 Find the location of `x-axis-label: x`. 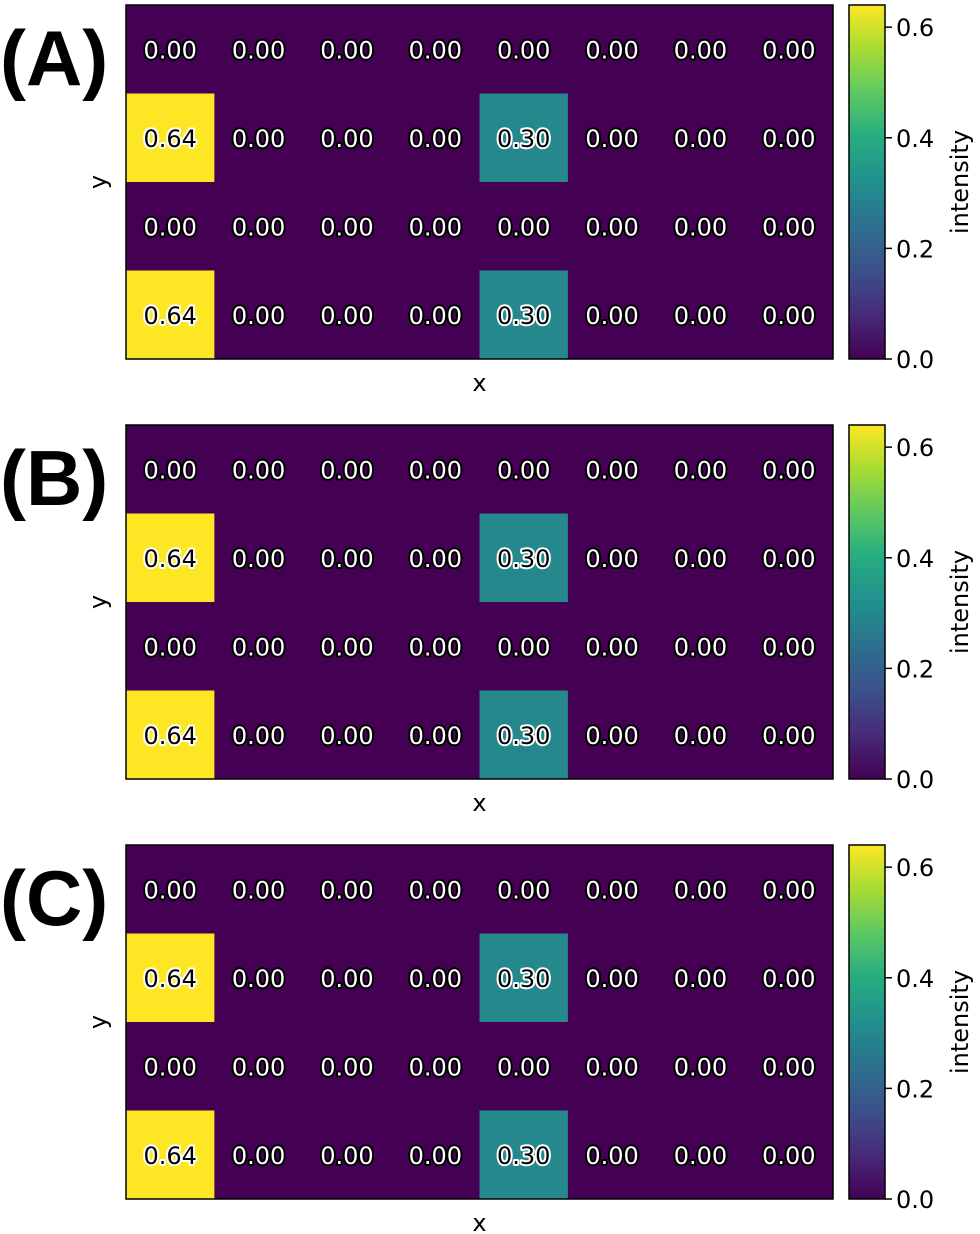

x-axis-label: x is located at coordinates (479, 1221).